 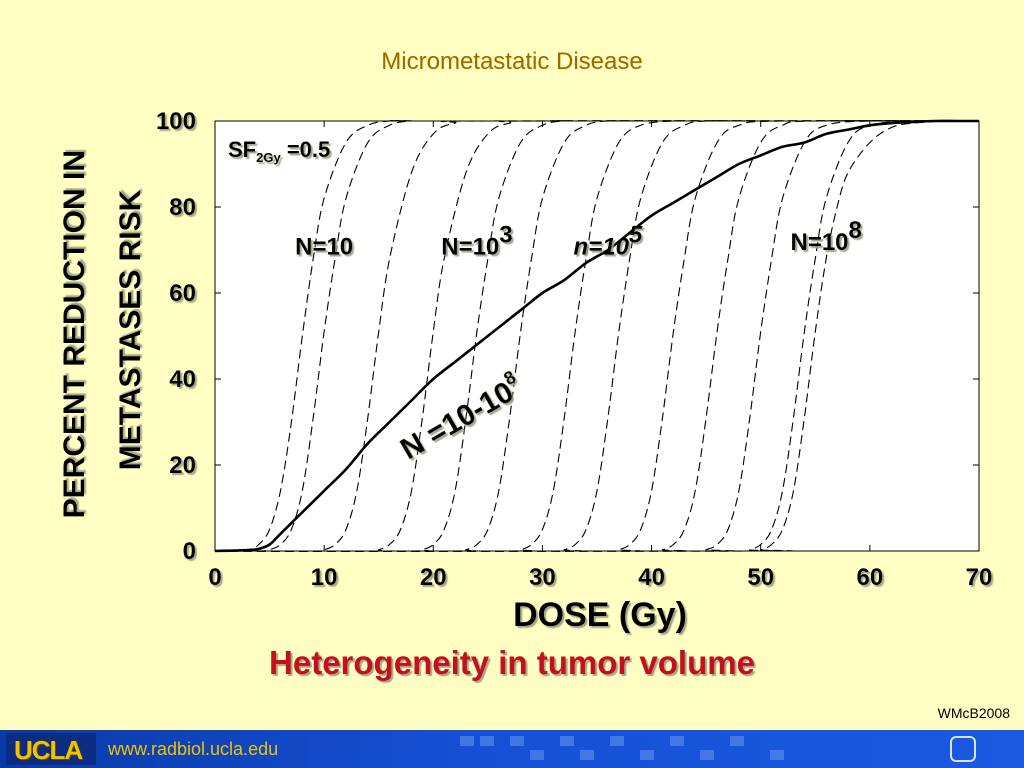 What do you see at coordinates (600, 615) in the screenshot?
I see `x-axis-label: DOSE (Gy)` at bounding box center [600, 615].